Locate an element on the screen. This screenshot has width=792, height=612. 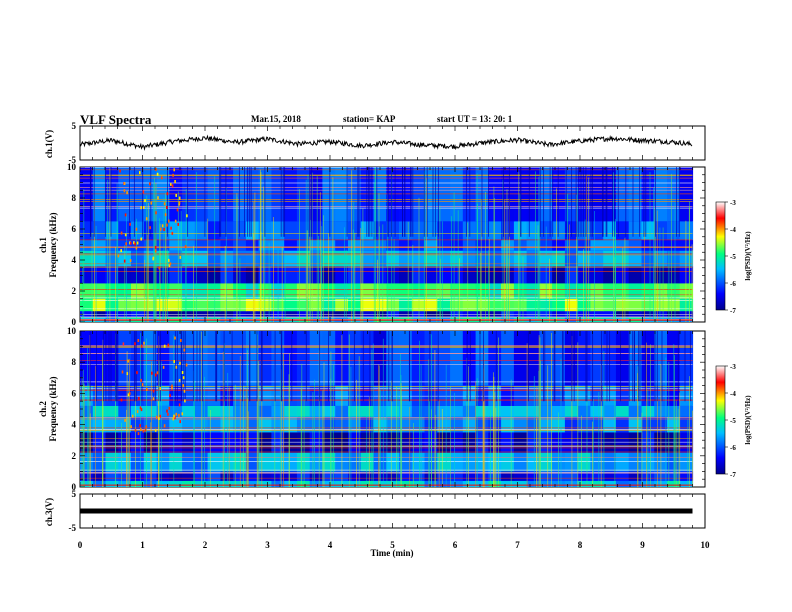
x-tick-label: 5 is located at coordinates (392, 545).